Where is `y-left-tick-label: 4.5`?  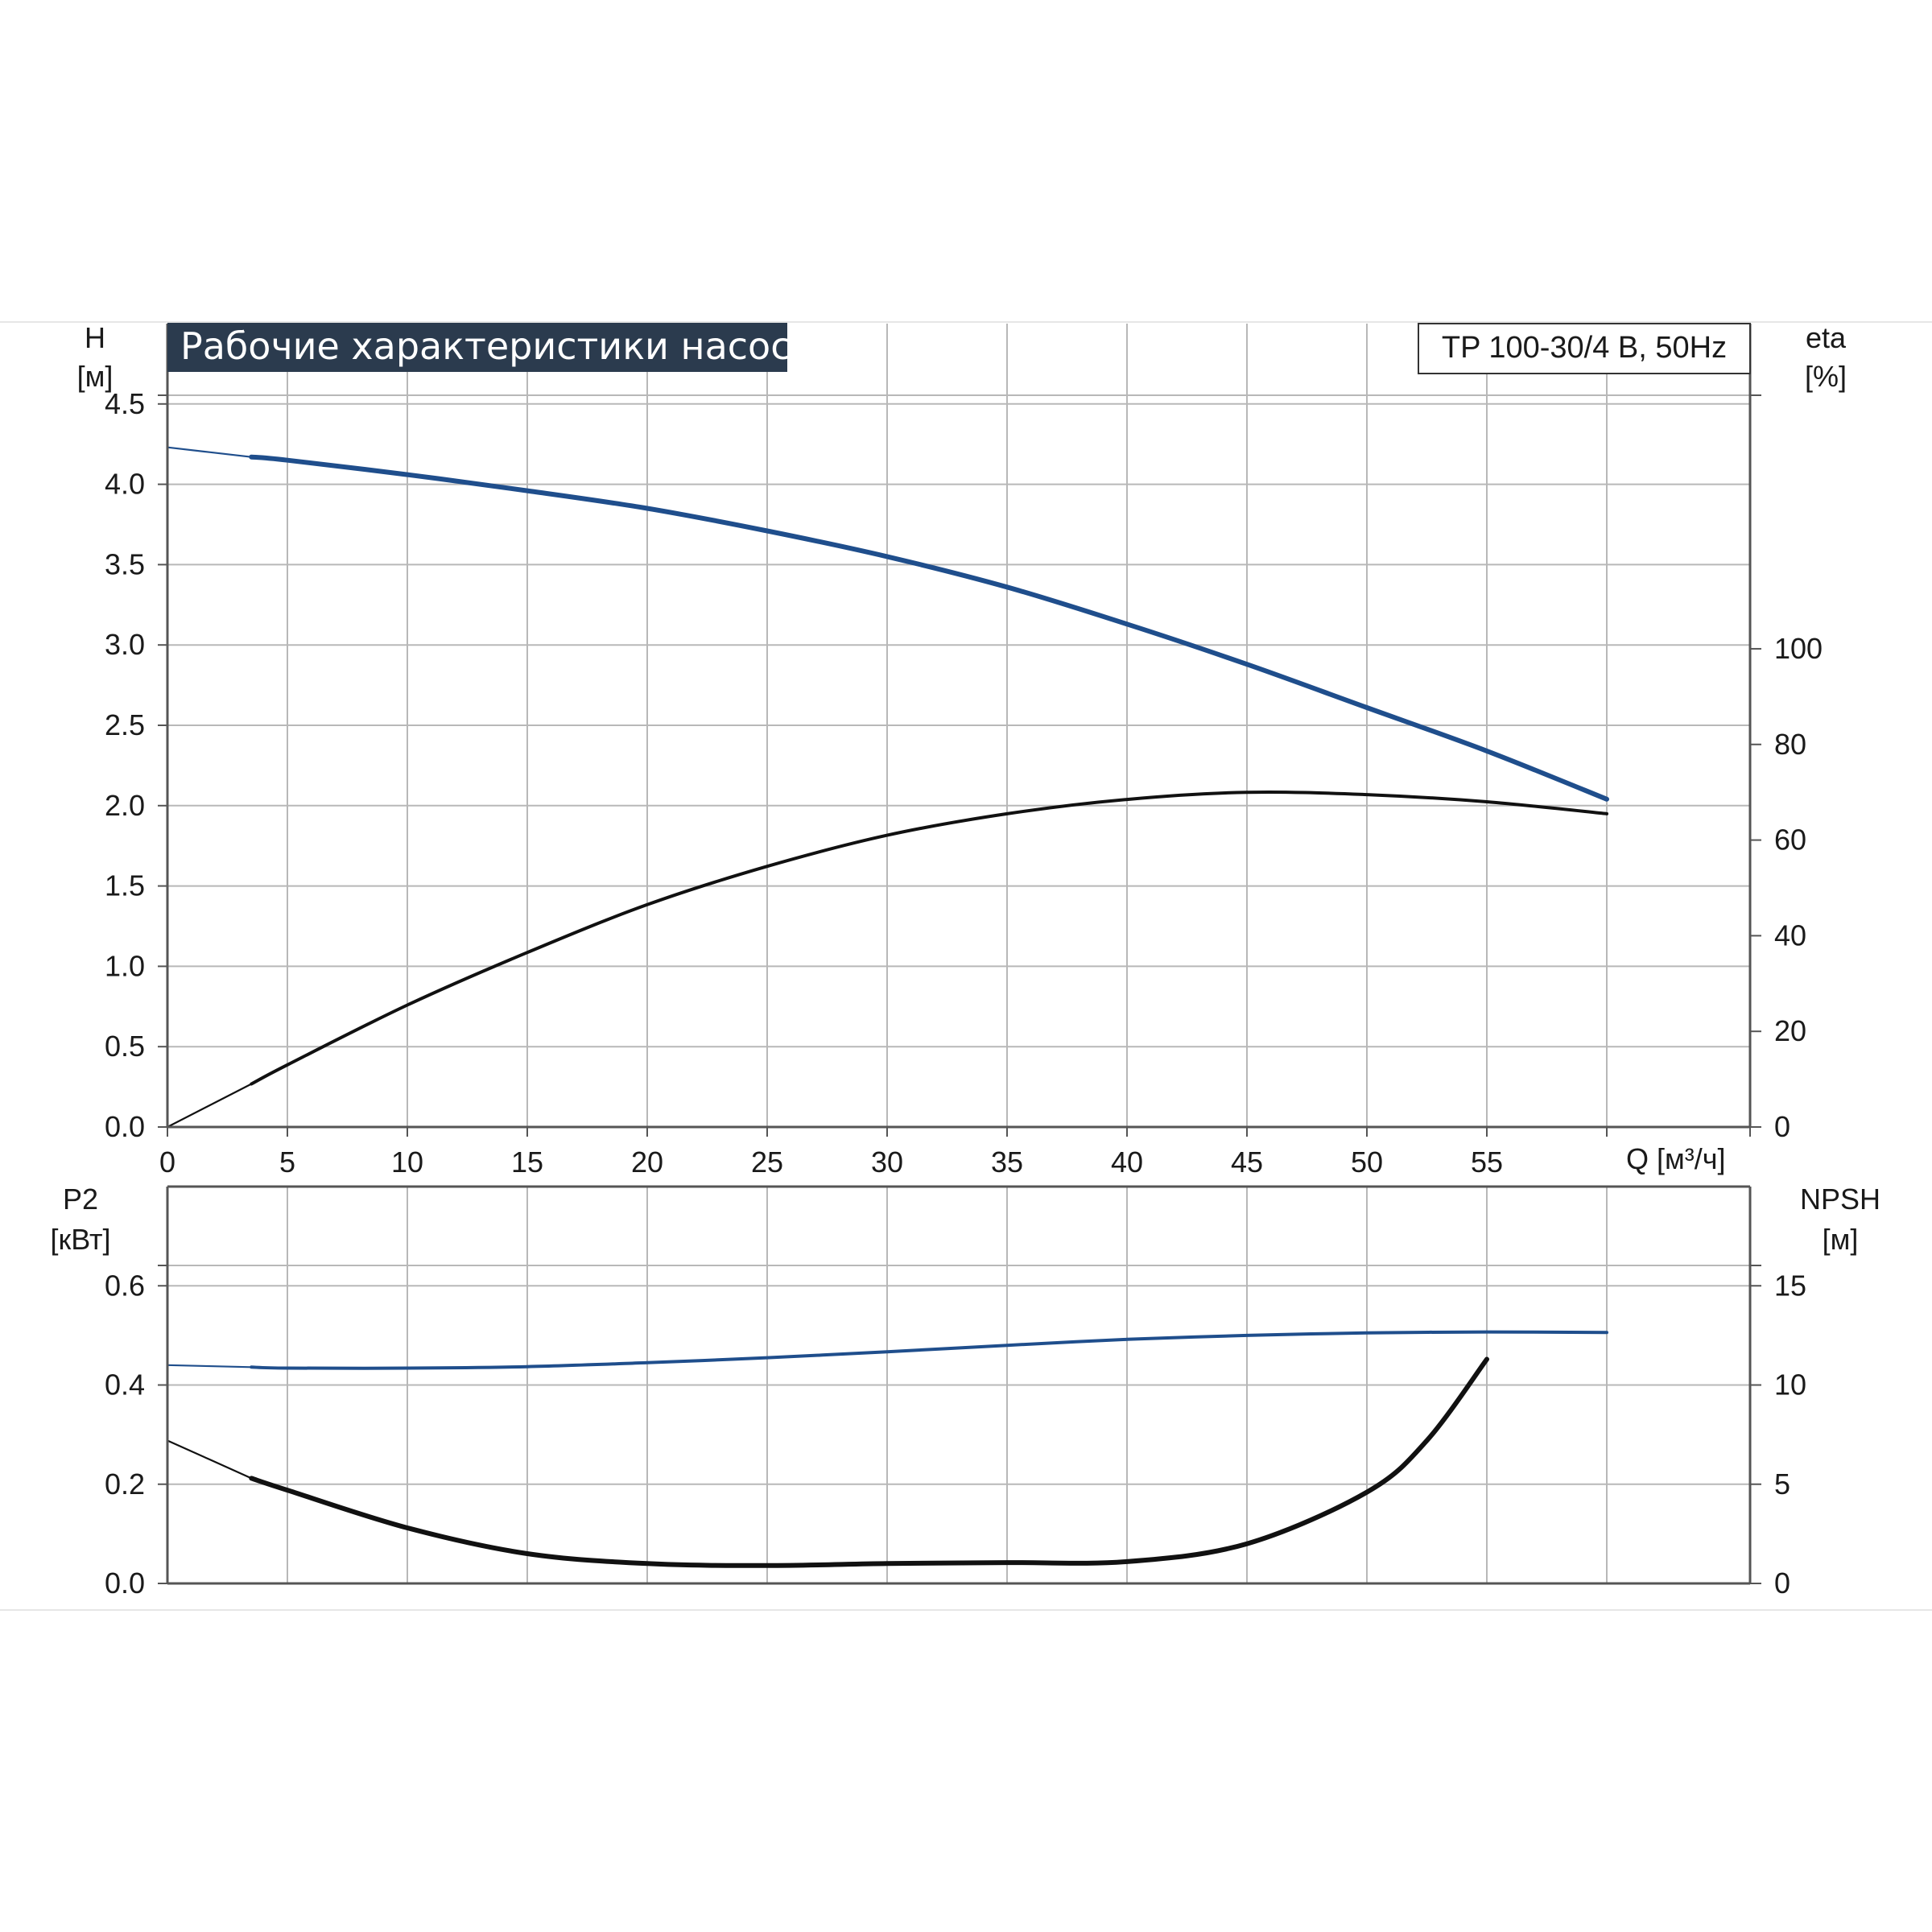
y-left-tick-label: 4.5 is located at coordinates (125, 403).